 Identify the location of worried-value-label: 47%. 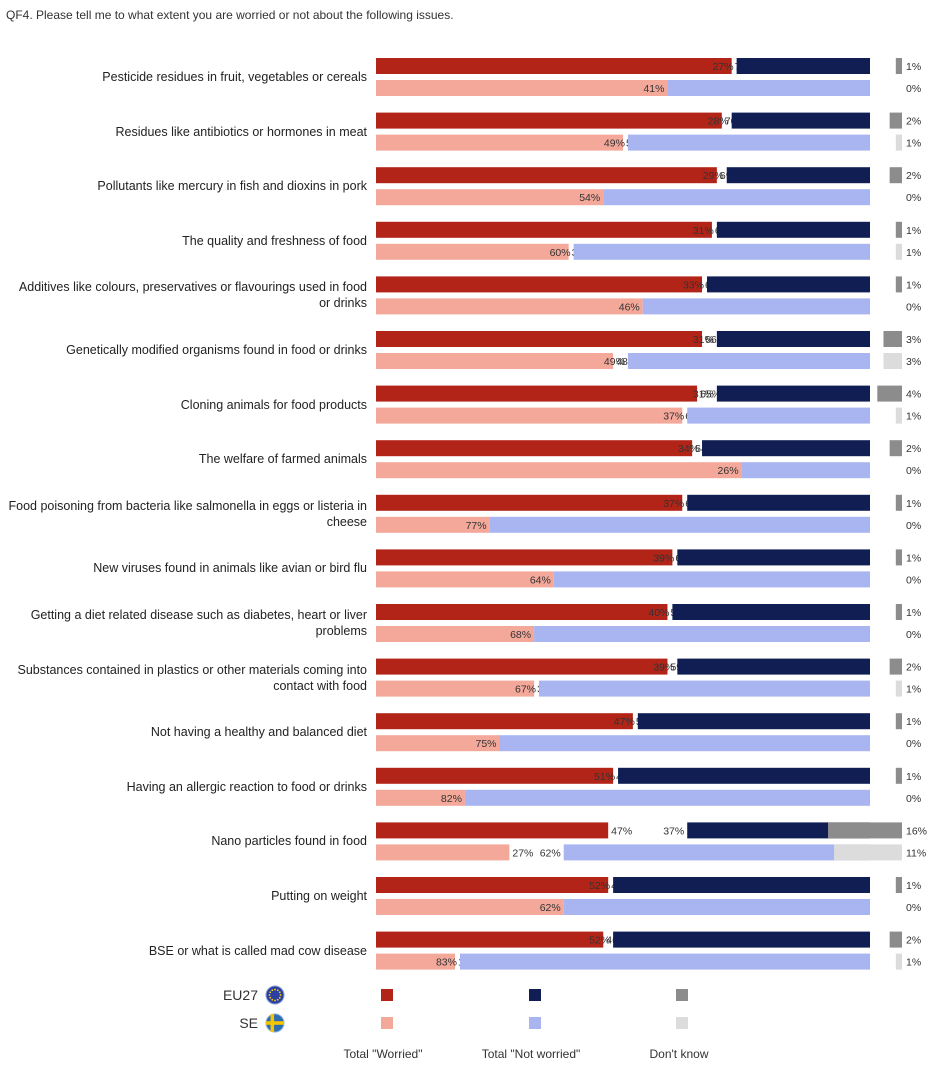
(621, 831).